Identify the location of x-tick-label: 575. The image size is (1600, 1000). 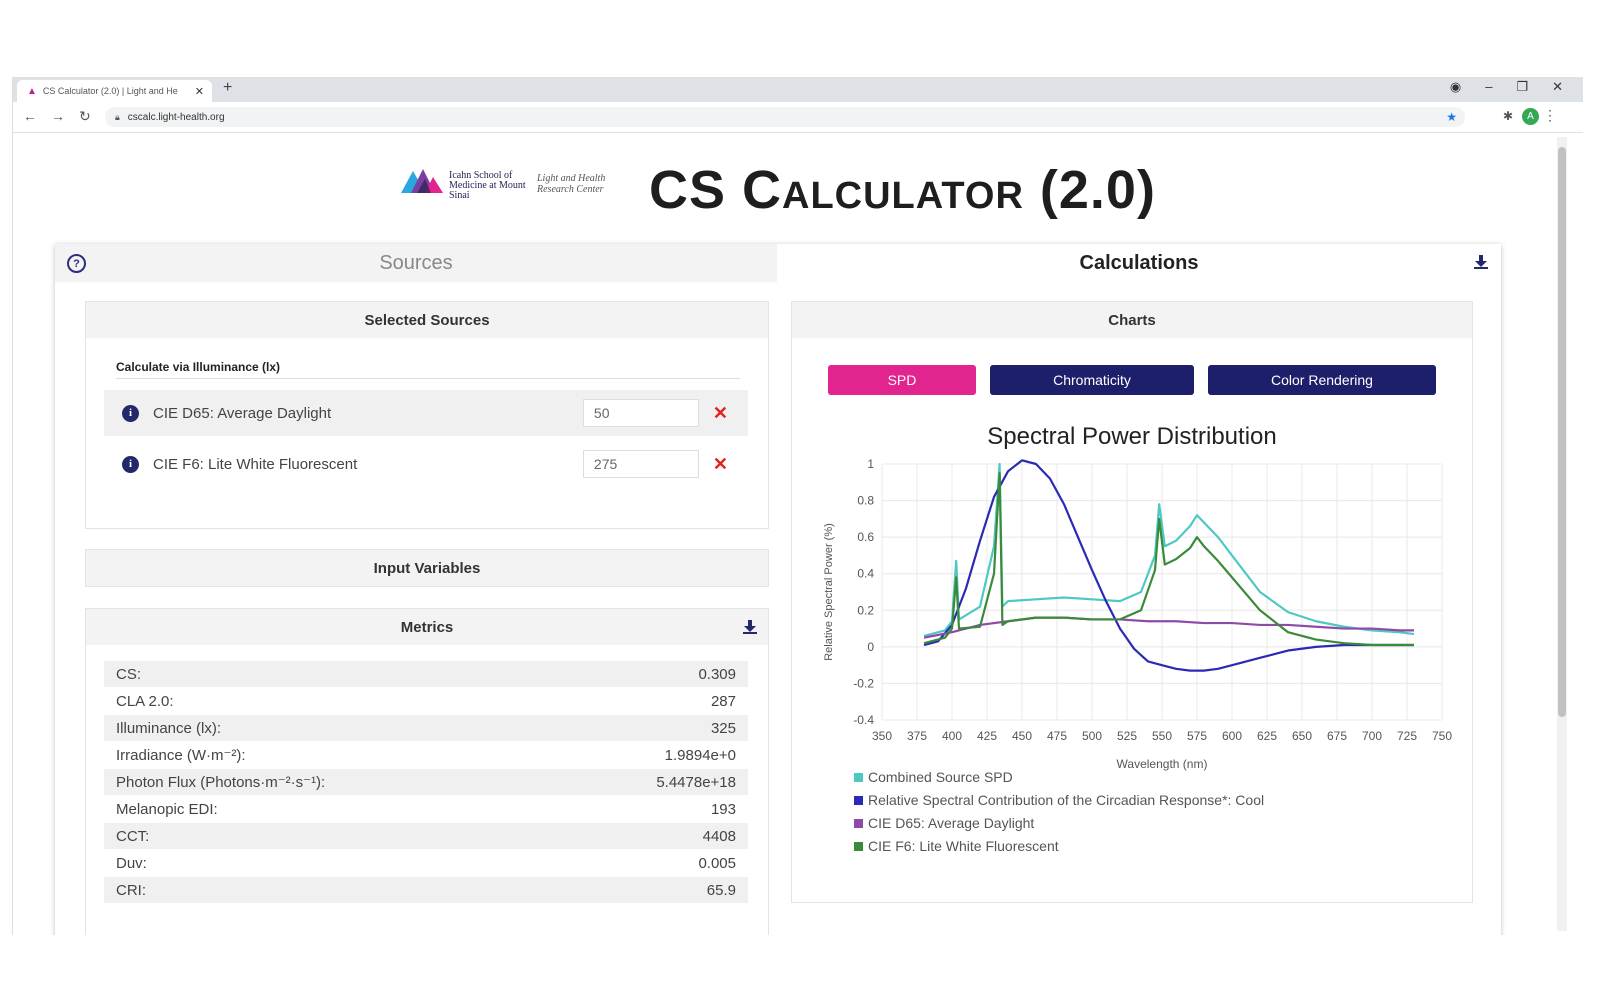
(1197, 736).